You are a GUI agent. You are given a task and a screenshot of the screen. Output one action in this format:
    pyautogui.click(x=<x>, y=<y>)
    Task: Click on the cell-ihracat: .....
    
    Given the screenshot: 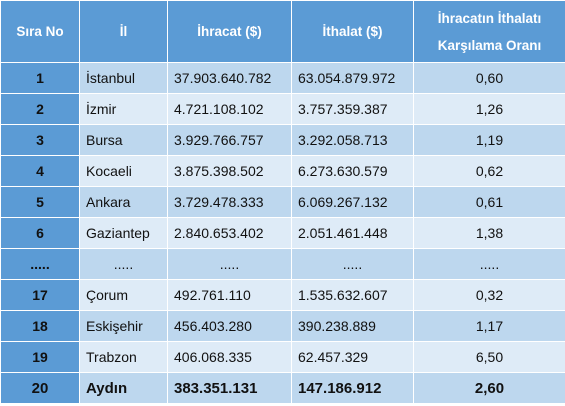 What is the action you would take?
    pyautogui.click(x=229, y=264)
    